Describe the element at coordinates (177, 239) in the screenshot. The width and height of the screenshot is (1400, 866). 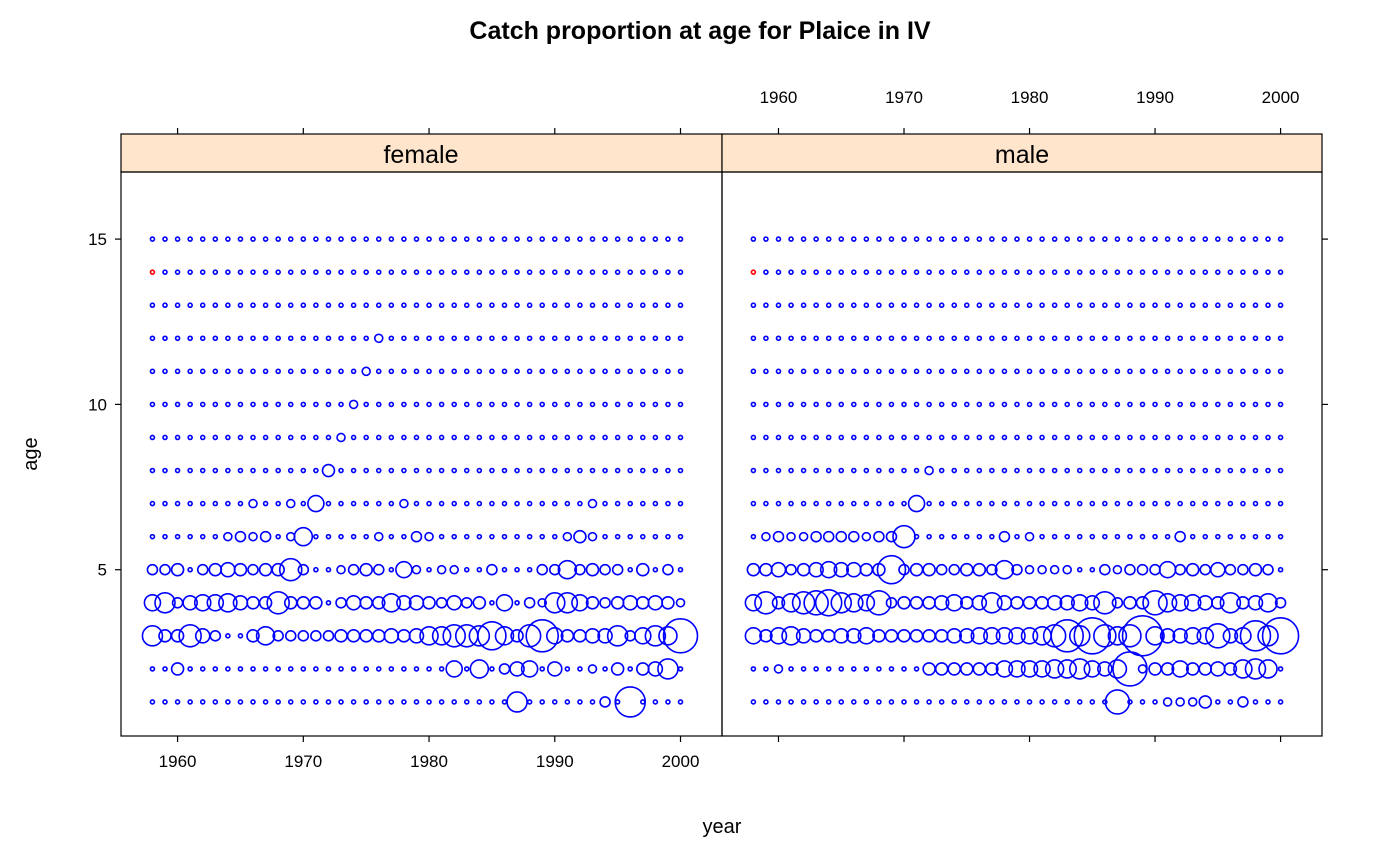
I see `bubble-female-1960-age15` at that location.